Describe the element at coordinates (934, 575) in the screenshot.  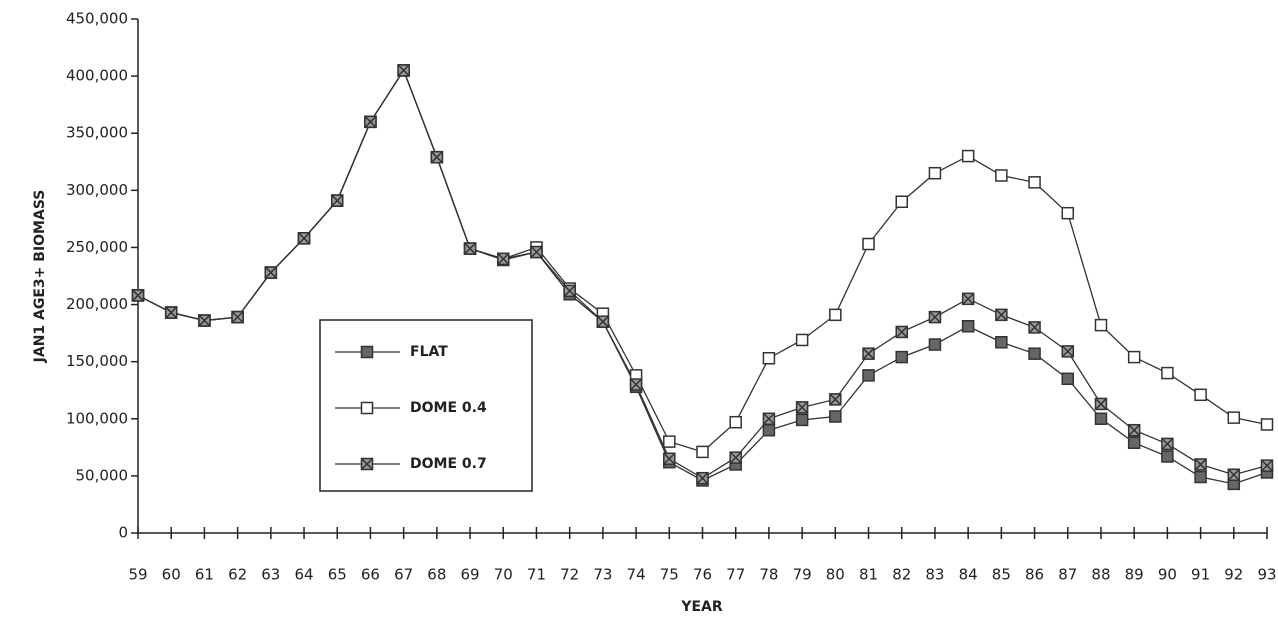
I see `x-tick-label: 83` at that location.